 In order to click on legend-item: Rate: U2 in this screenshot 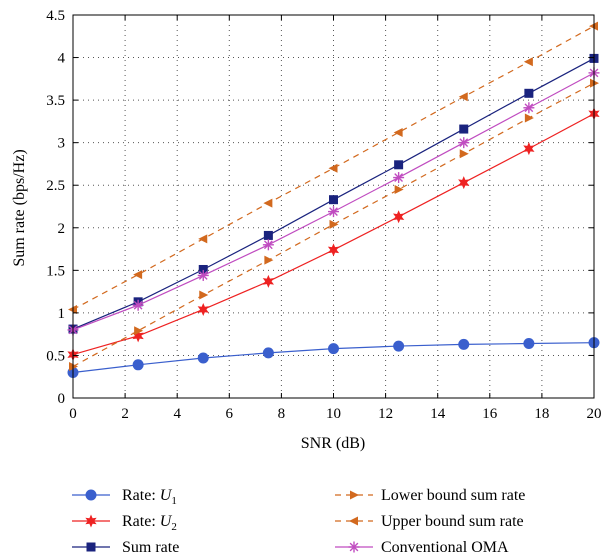, I will do `click(124, 523)`.